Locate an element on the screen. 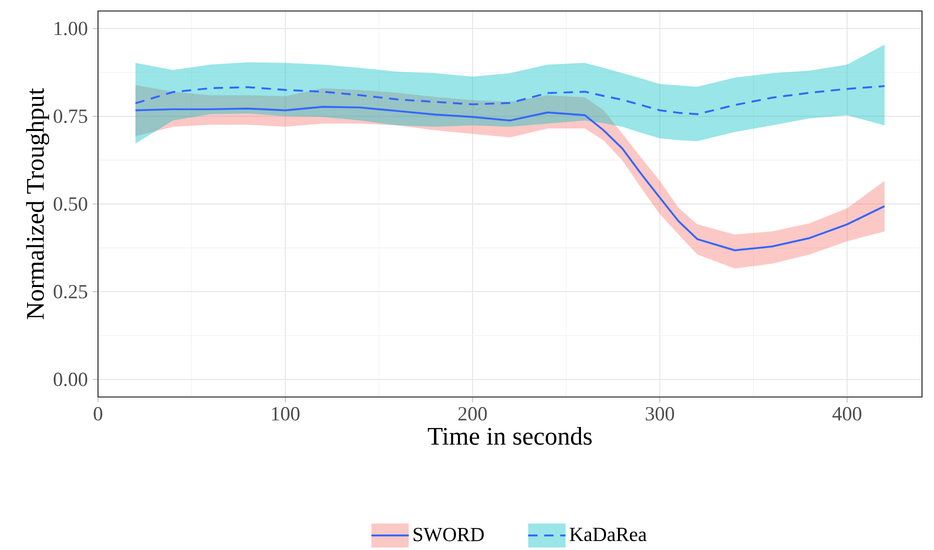  y-tick-label: 0.50 is located at coordinates (71, 204).